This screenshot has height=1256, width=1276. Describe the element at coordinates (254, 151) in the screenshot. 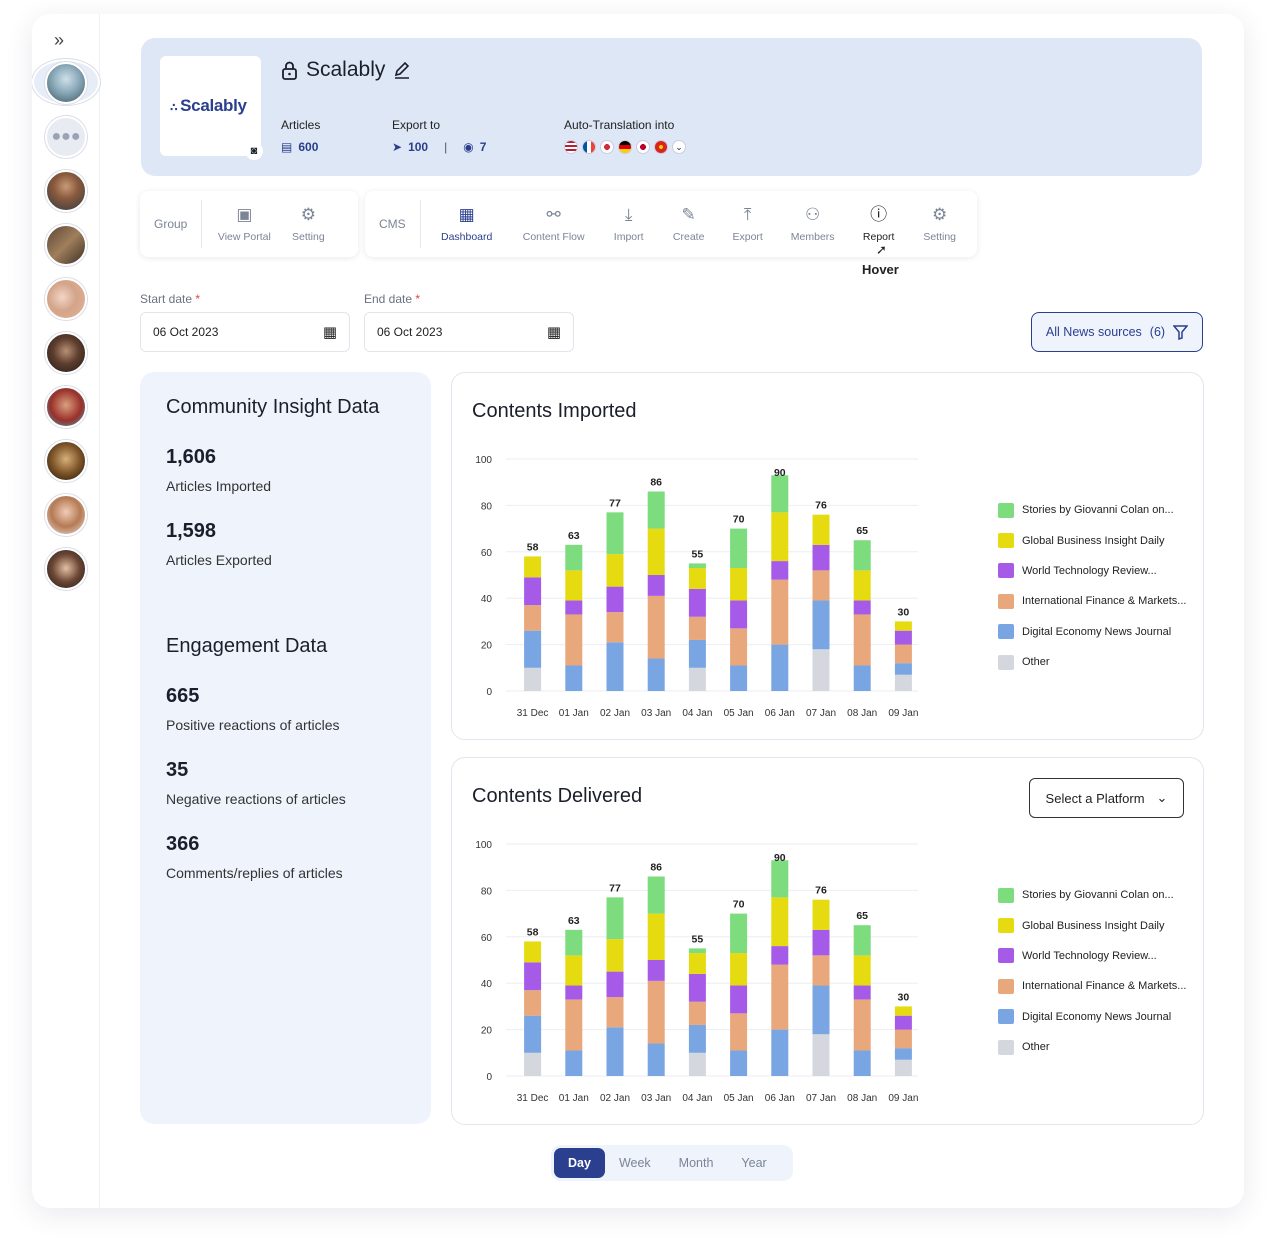

I see `camera-icon: ◙` at that location.